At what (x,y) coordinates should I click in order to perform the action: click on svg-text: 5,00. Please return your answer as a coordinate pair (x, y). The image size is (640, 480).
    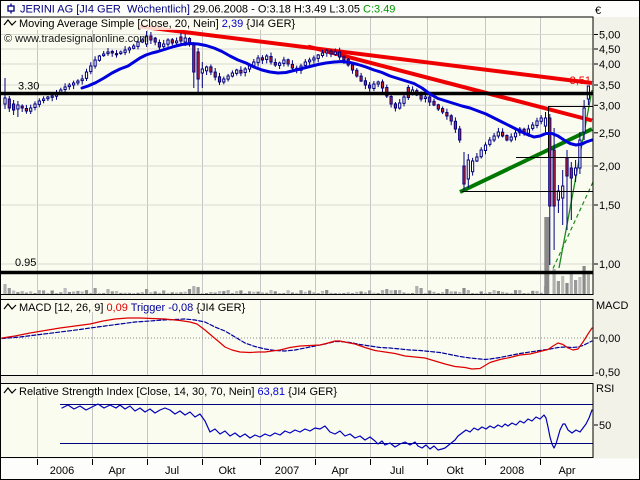
    Looking at the image, I should click on (609, 36).